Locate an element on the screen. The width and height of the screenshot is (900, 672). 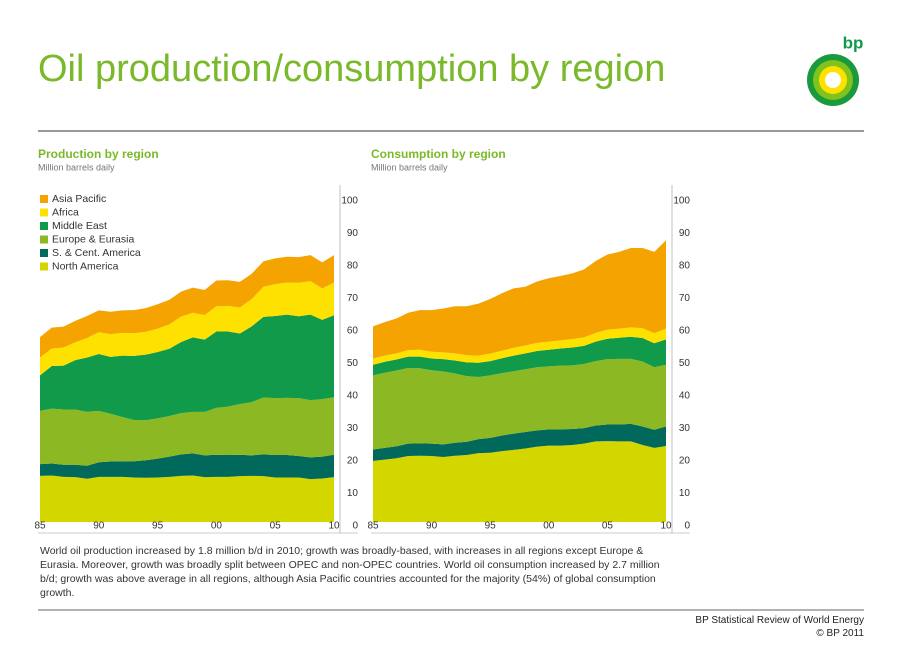
legend-label: Europe & Eurasia is located at coordinates (93, 239).